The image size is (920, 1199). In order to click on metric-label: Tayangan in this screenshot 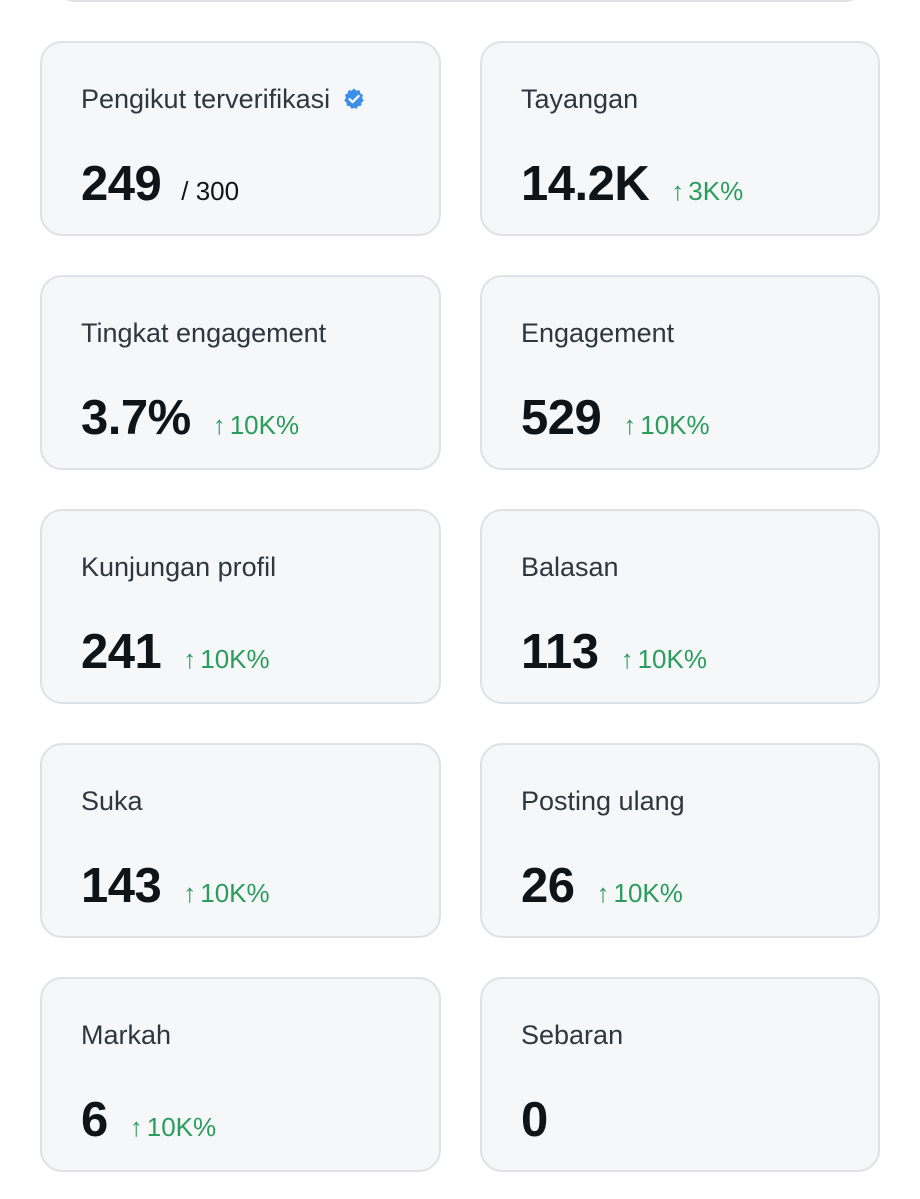, I will do `click(580, 99)`.